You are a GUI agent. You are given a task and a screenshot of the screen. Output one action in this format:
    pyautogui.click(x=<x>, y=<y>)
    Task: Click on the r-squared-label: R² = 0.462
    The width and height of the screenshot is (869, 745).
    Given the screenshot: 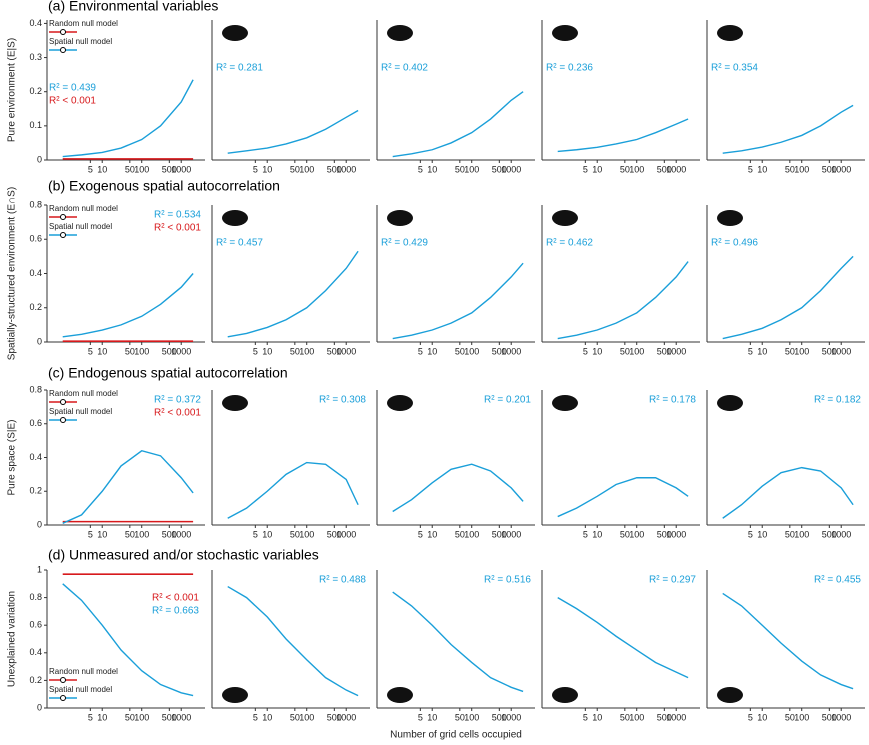 What is the action you would take?
    pyautogui.click(x=569, y=243)
    